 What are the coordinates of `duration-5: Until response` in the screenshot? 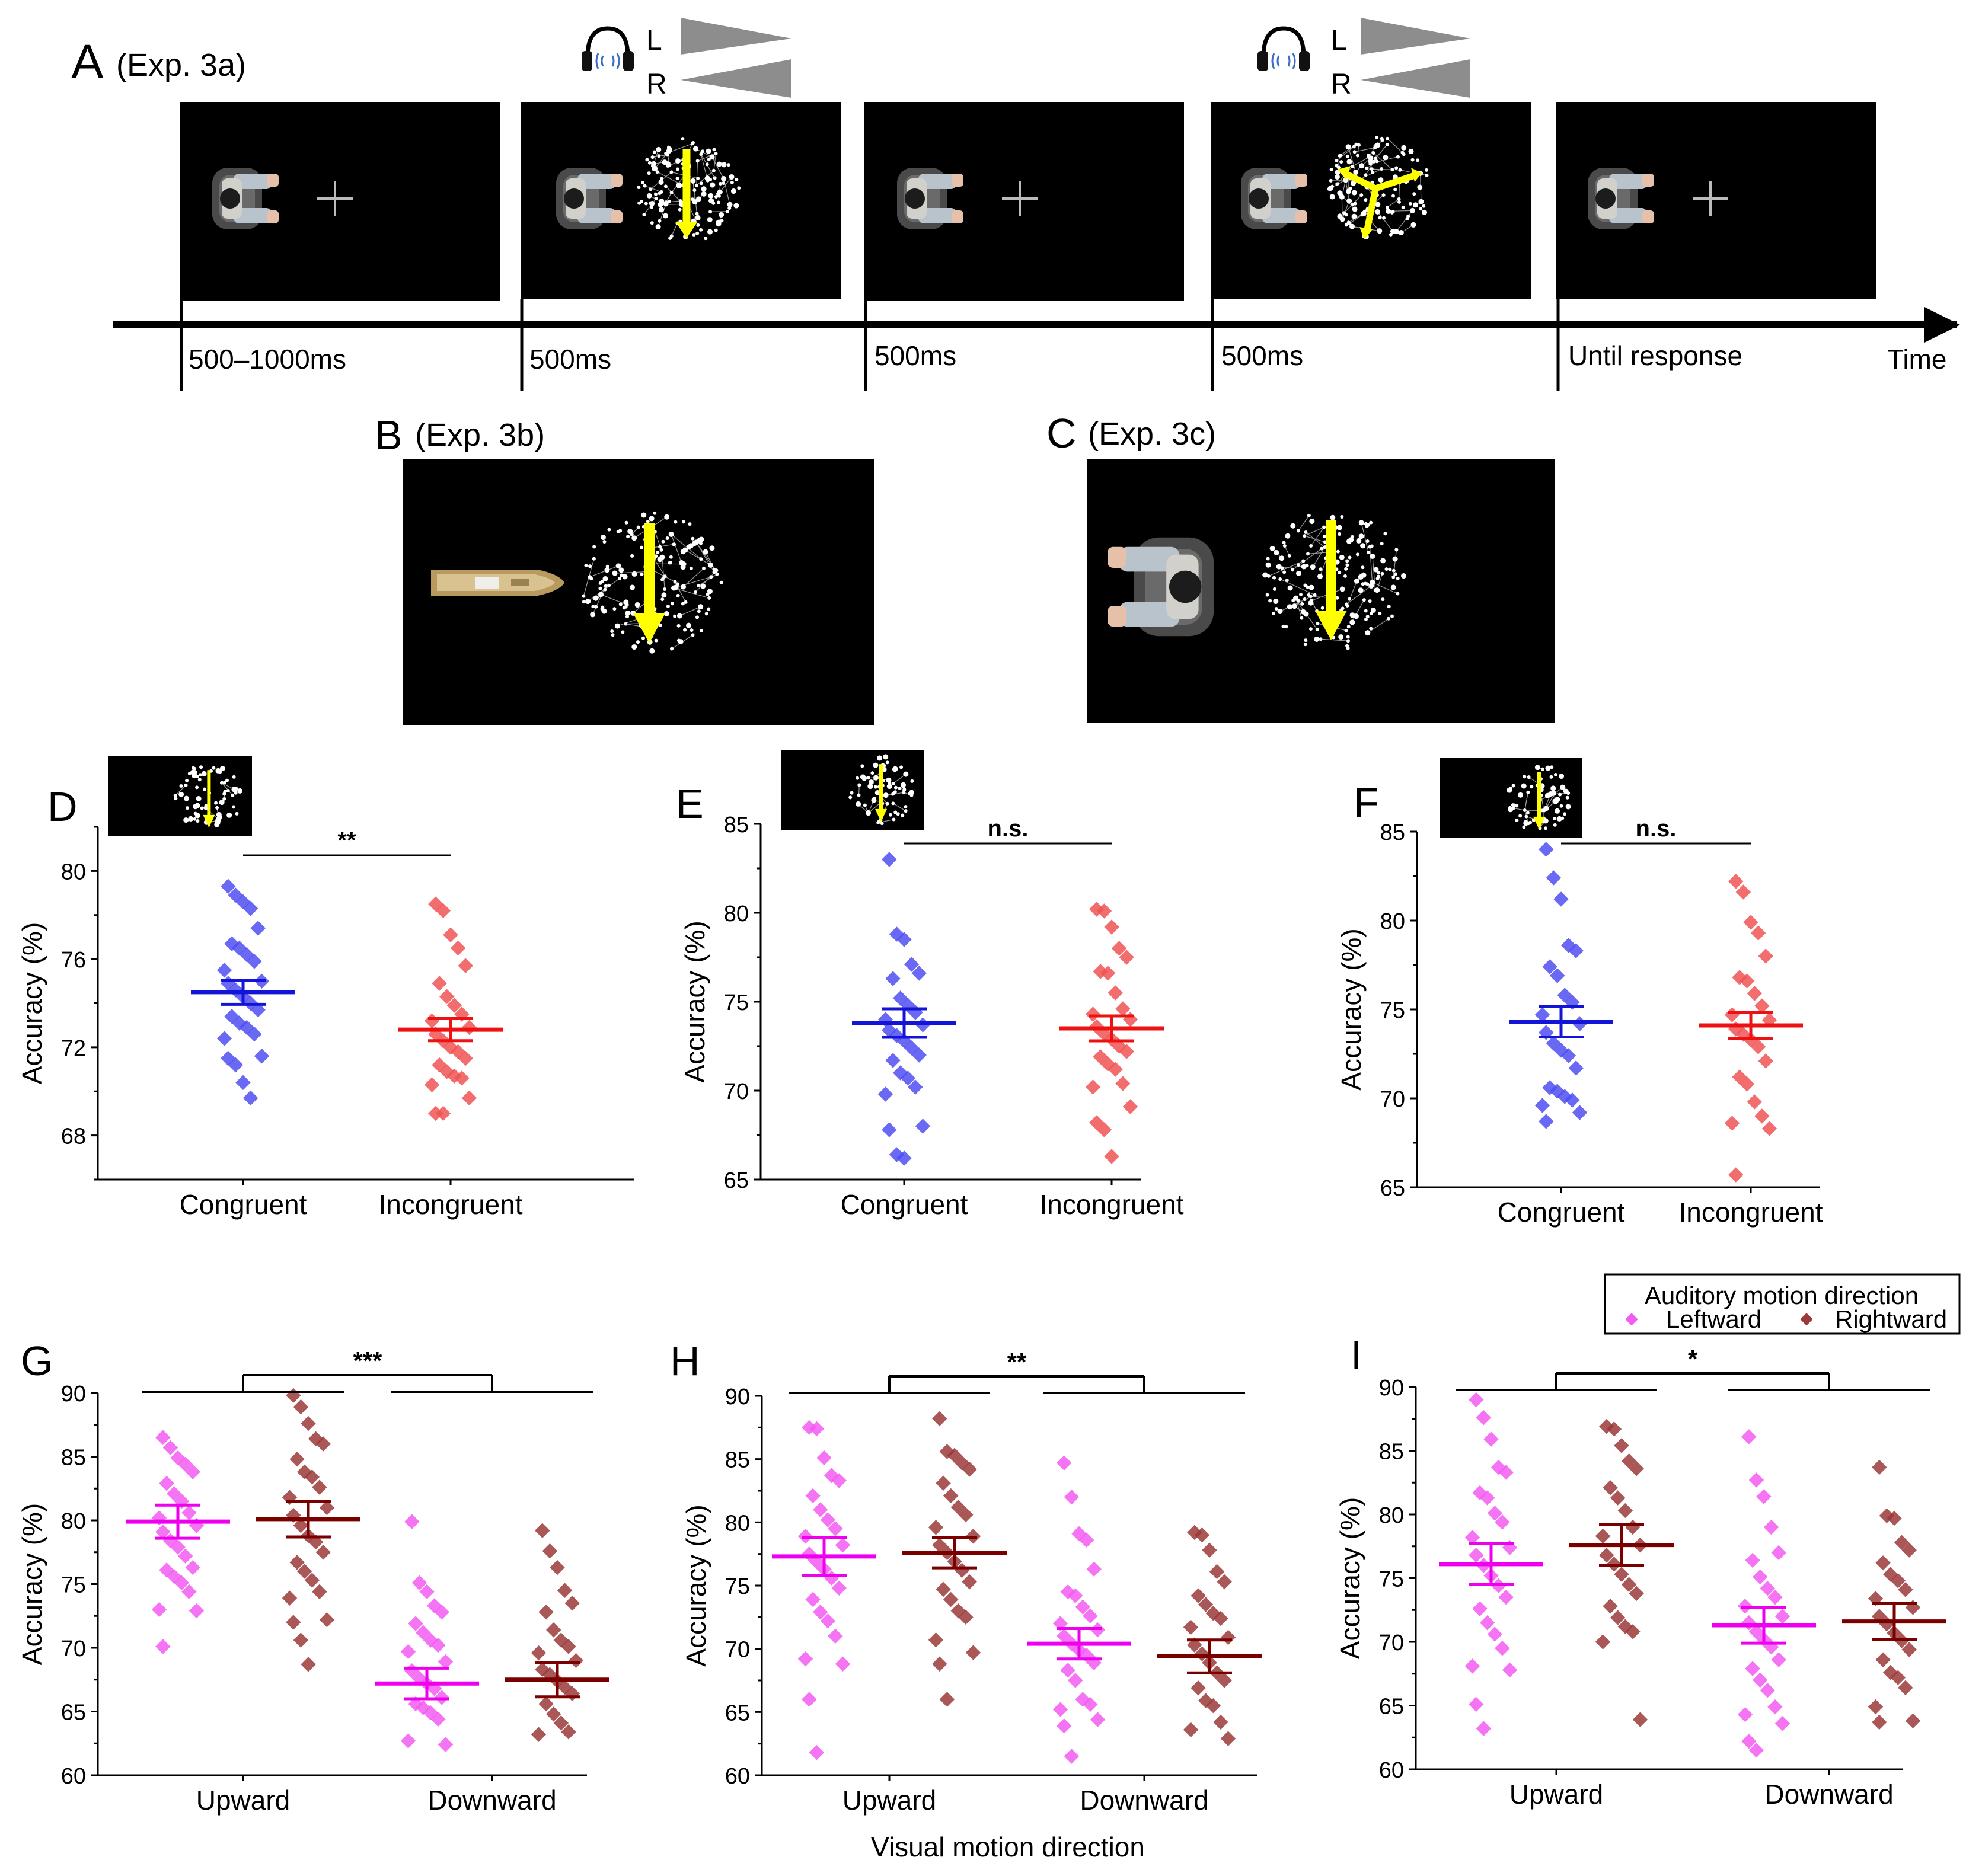 It's located at (1655, 355).